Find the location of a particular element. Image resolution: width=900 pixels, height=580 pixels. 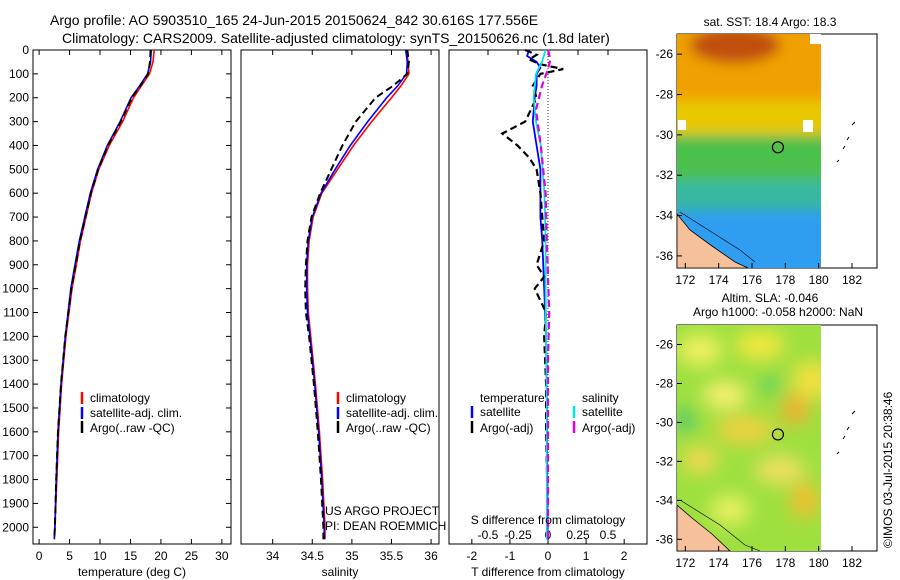

legend-label-argo: Argo(..raw -QC) is located at coordinates (132, 428).